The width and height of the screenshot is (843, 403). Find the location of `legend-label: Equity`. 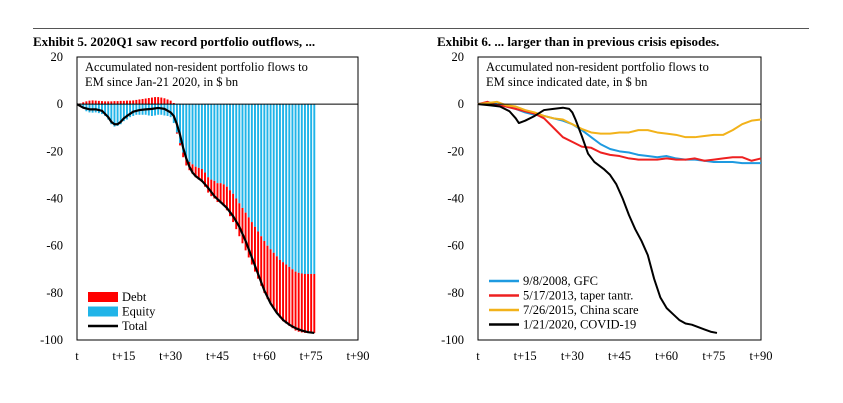

legend-label: Equity is located at coordinates (139, 312).